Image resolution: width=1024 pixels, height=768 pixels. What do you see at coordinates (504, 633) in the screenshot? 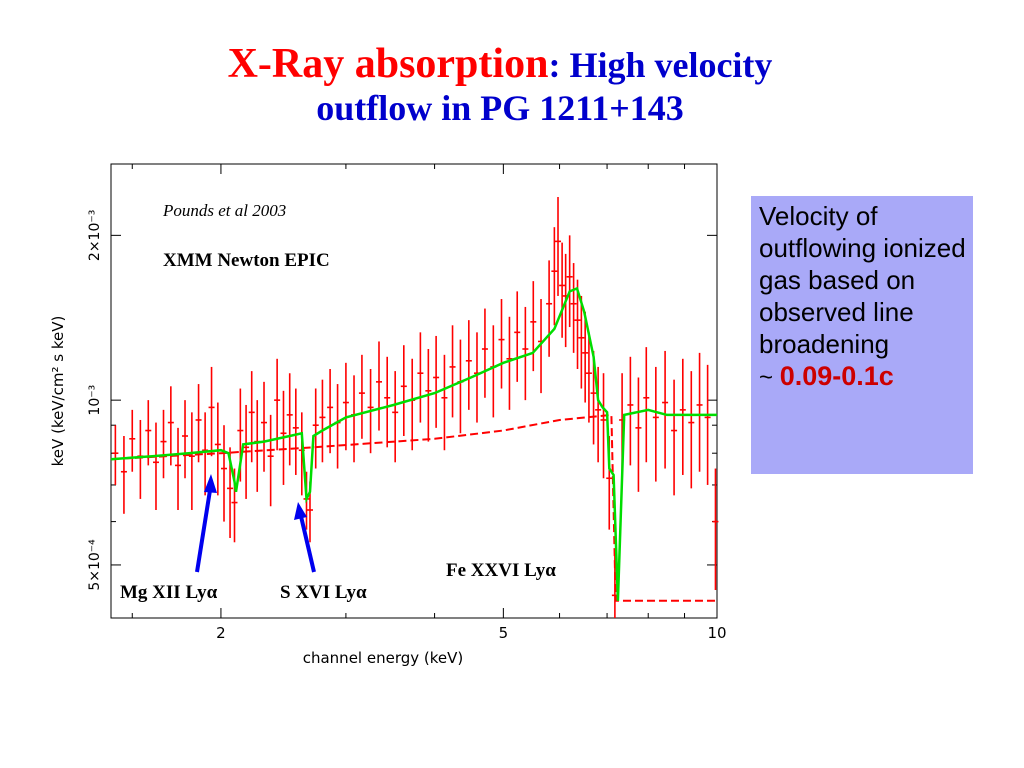
I see `x-tick-label: 5` at bounding box center [504, 633].